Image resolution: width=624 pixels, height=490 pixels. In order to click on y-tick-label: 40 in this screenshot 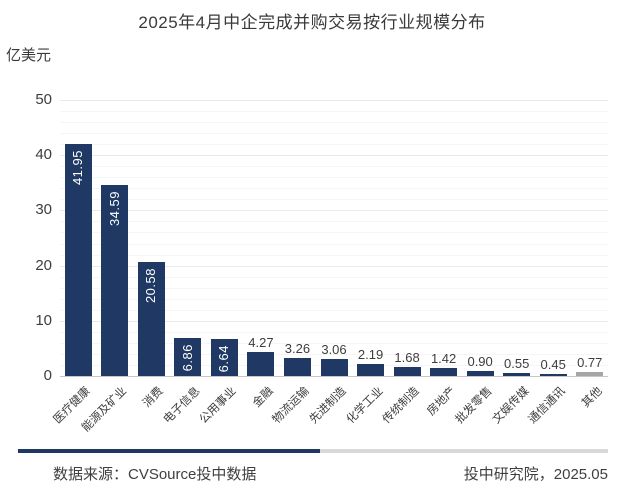, I will do `click(43, 154)`.